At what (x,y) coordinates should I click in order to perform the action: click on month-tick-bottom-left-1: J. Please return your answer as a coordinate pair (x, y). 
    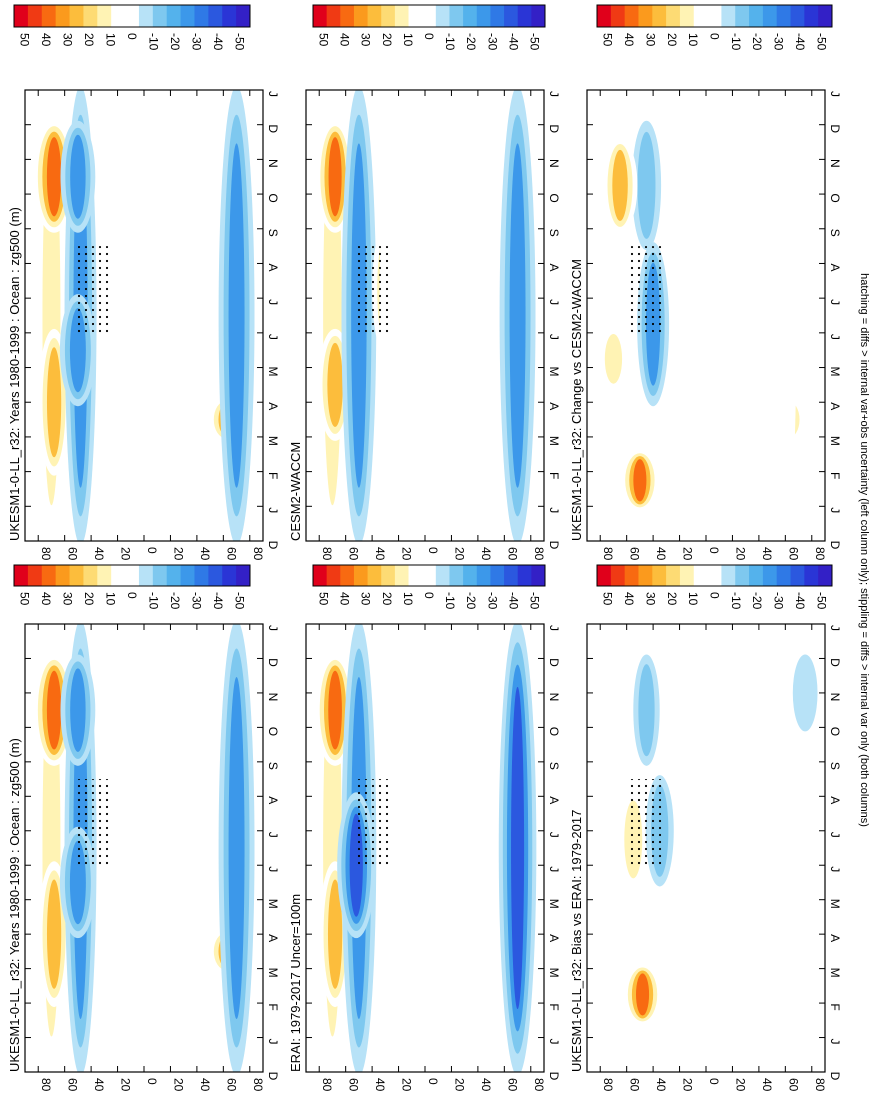
    Looking at the image, I should click on (835, 1042).